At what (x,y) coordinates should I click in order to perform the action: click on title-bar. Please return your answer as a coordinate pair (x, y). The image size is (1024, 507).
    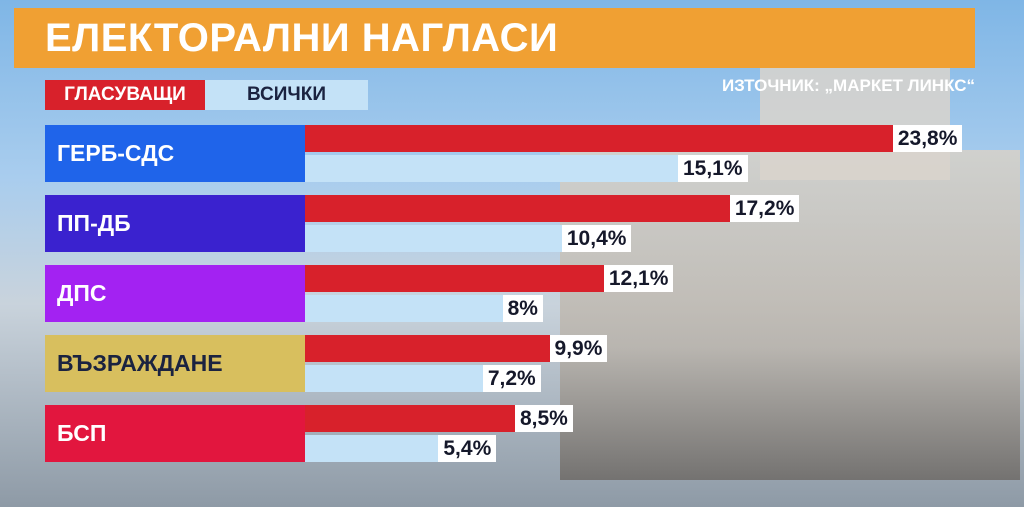
    Looking at the image, I should click on (494, 38).